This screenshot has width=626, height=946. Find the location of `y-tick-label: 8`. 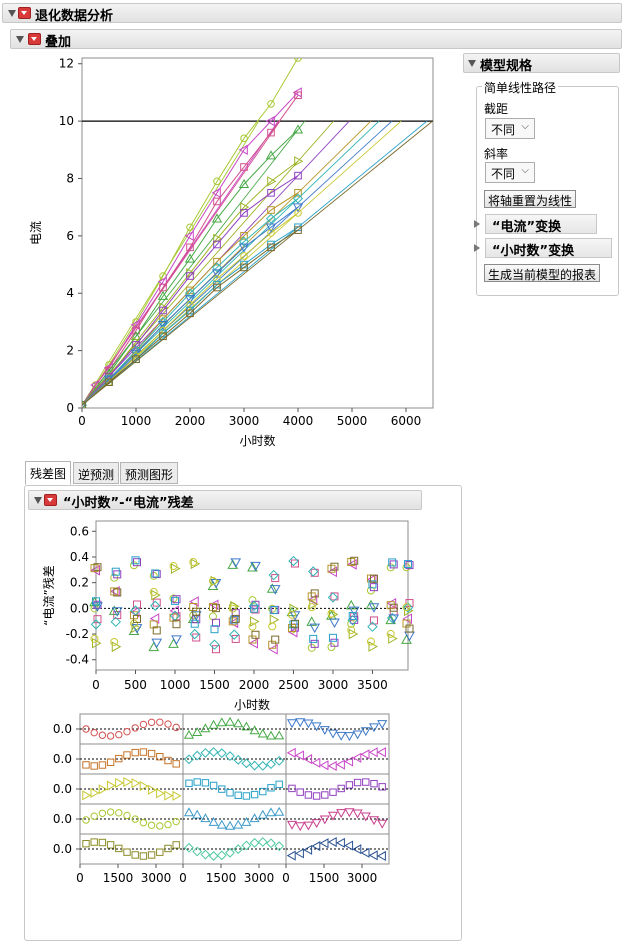

y-tick-label: 8 is located at coordinates (70, 178).